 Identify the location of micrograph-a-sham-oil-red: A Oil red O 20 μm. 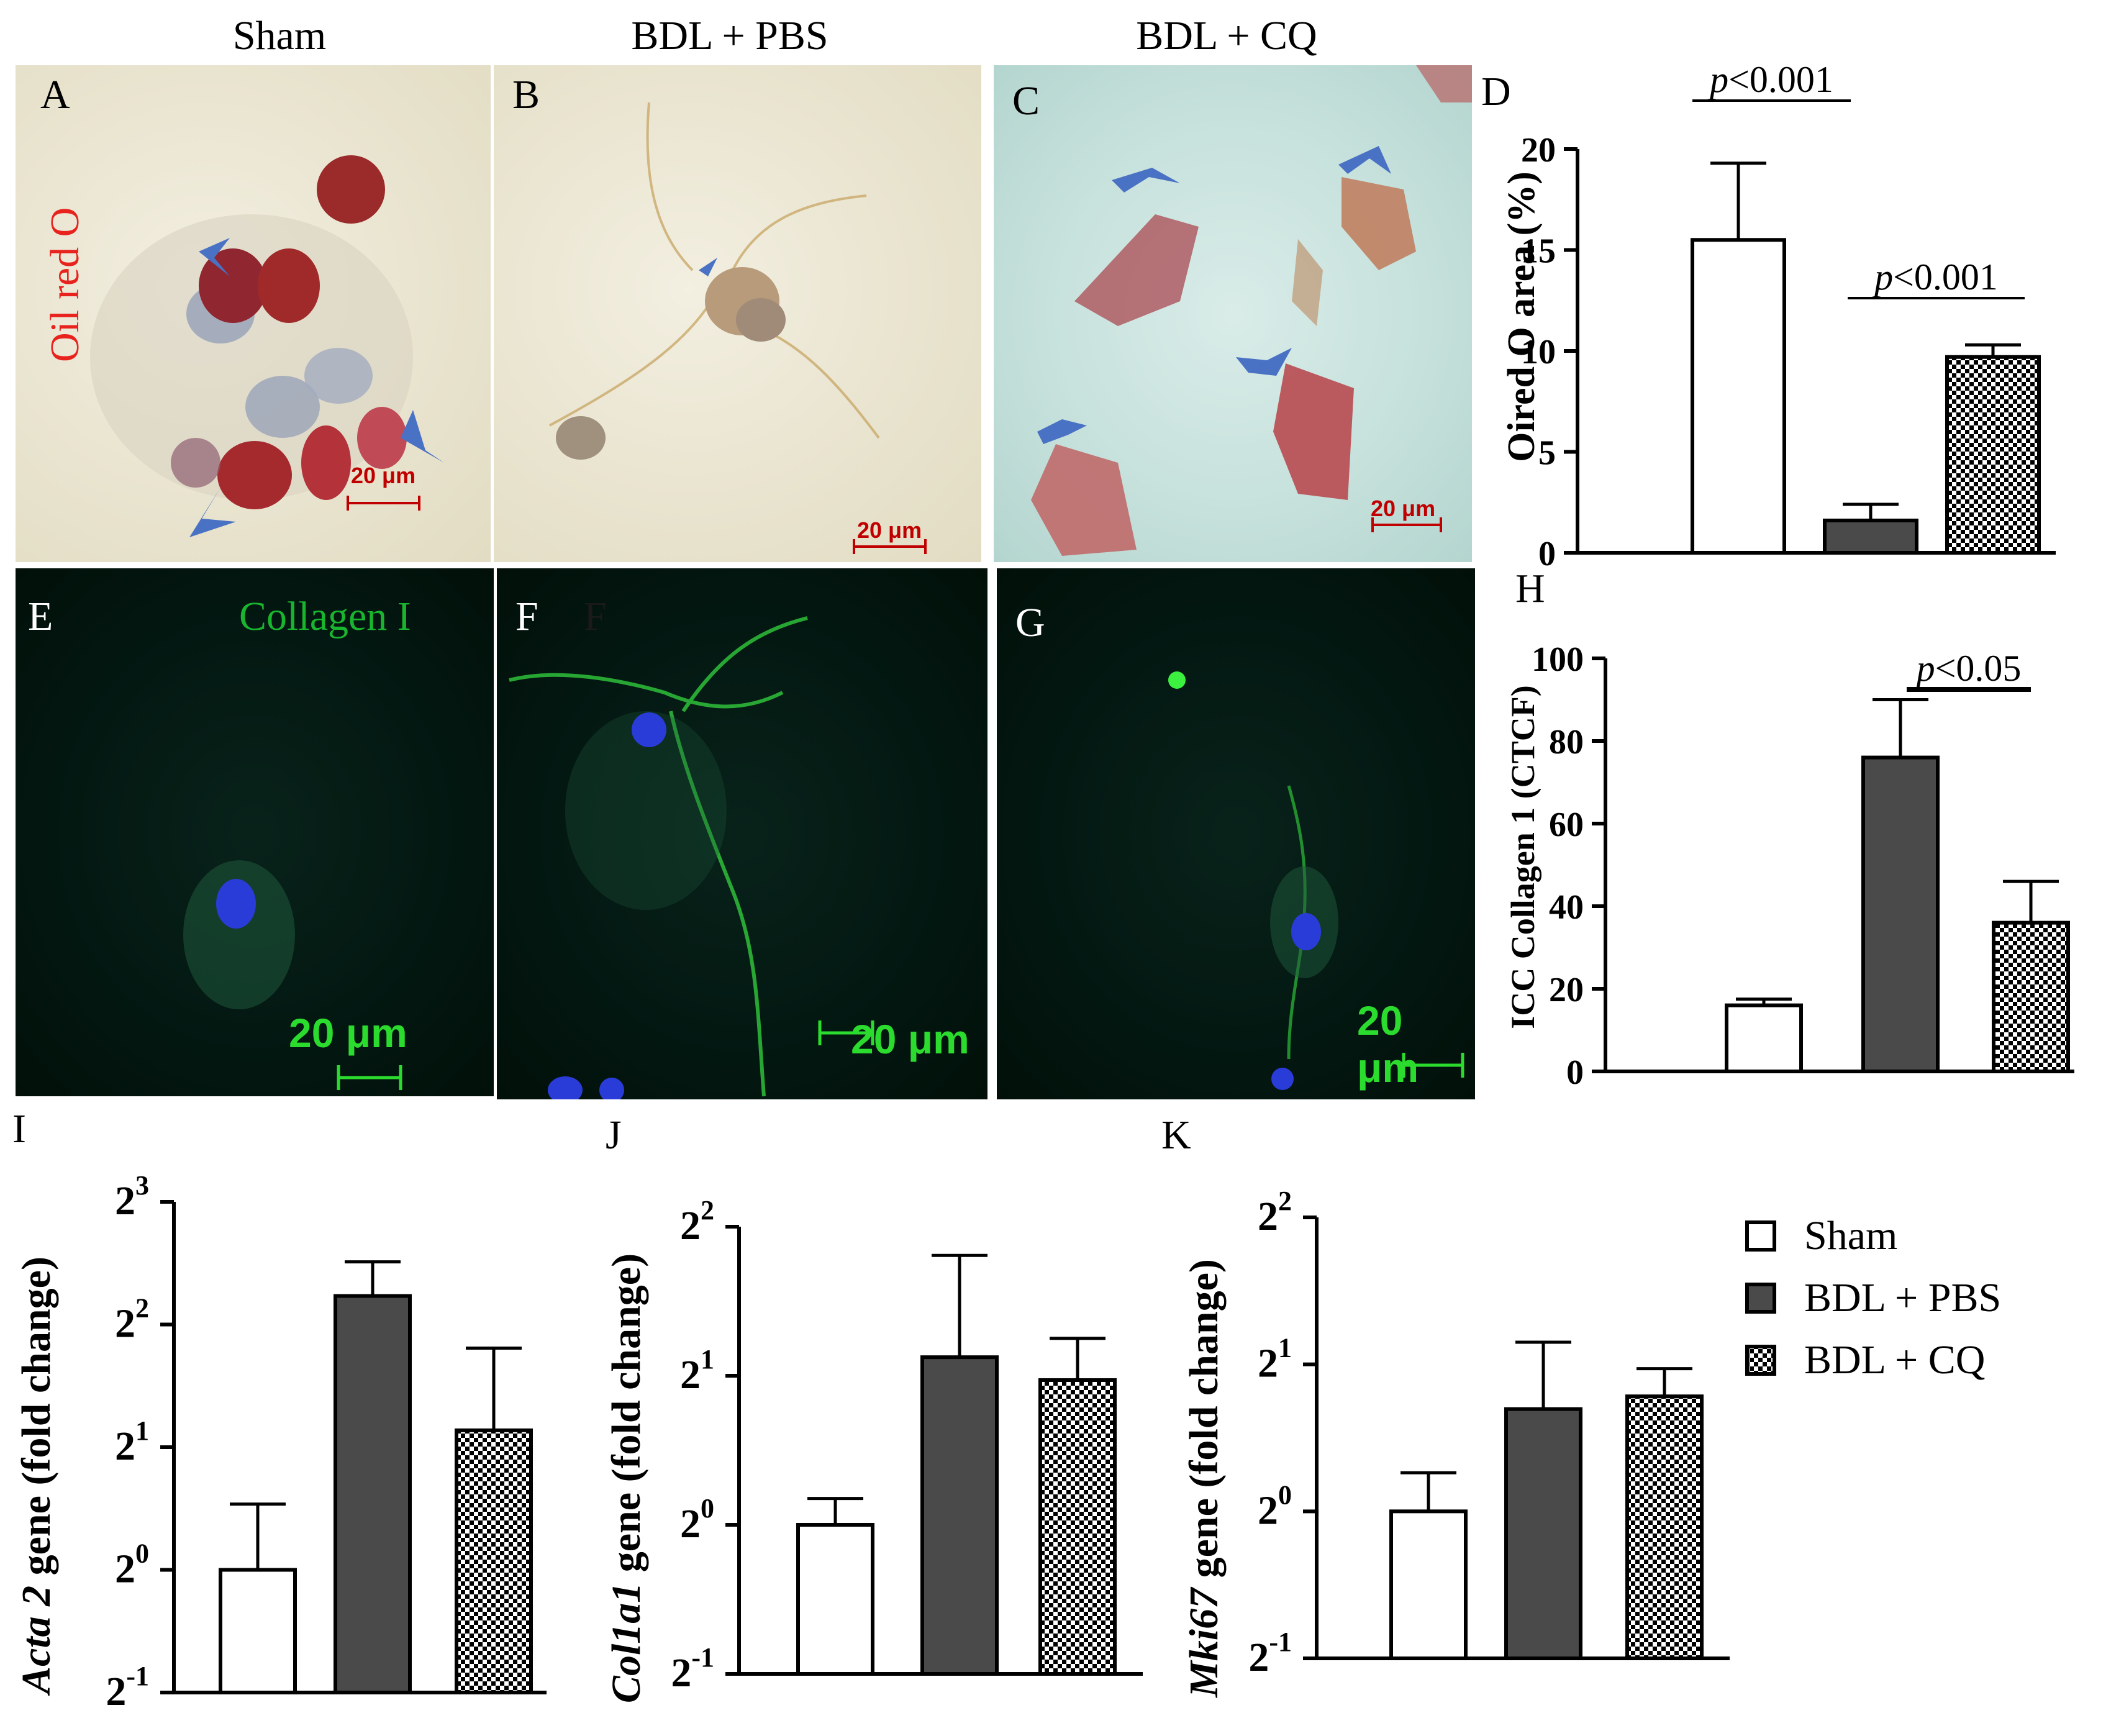
(253, 313).